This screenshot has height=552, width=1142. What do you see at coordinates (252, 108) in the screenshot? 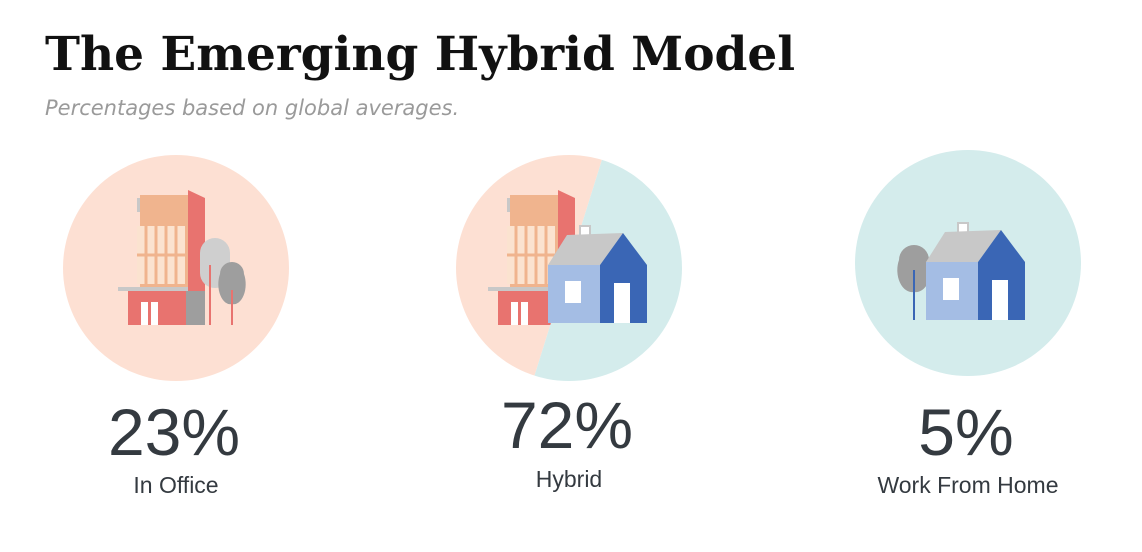
I see `subtitle: Percentages based on global averages.` at bounding box center [252, 108].